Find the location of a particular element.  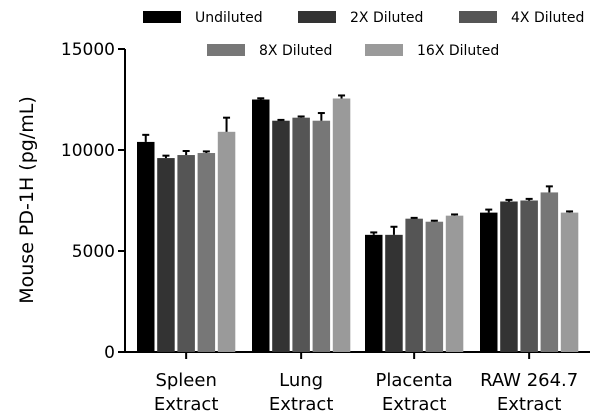

x-tick-label: Lung Extract is located at coordinates (301, 392).